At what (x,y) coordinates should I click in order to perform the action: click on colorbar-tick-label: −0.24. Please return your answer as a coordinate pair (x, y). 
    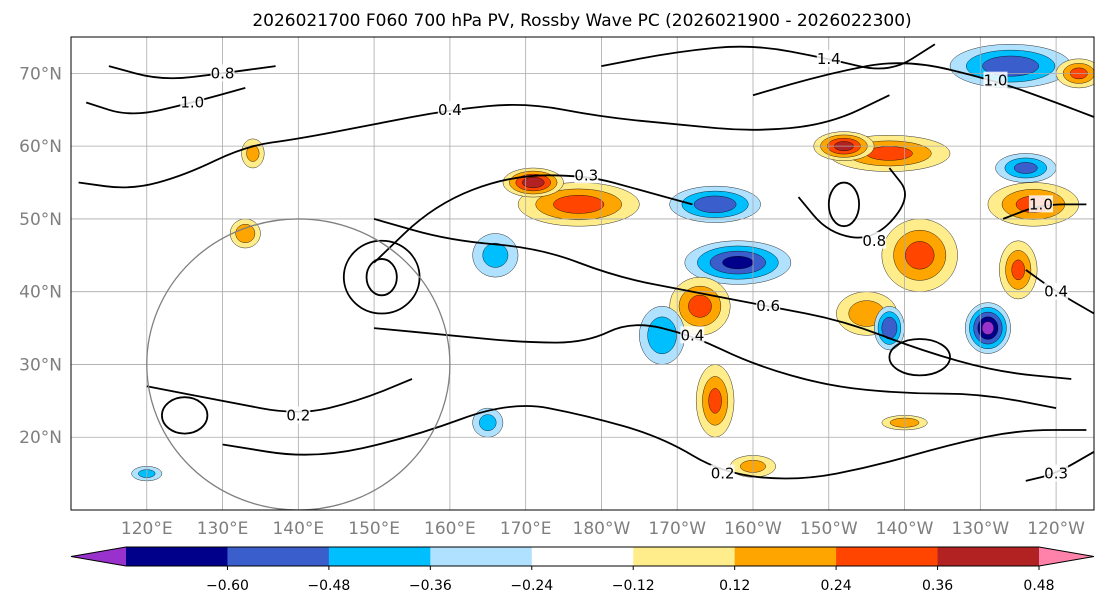
    Looking at the image, I should click on (531, 586).